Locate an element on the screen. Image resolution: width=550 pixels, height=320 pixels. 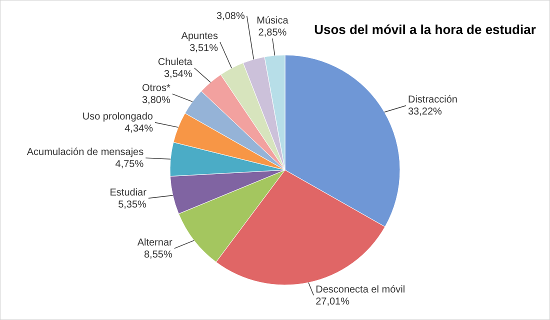
text: Usos del móvil a la hora de estudiar is located at coordinates (425, 29).